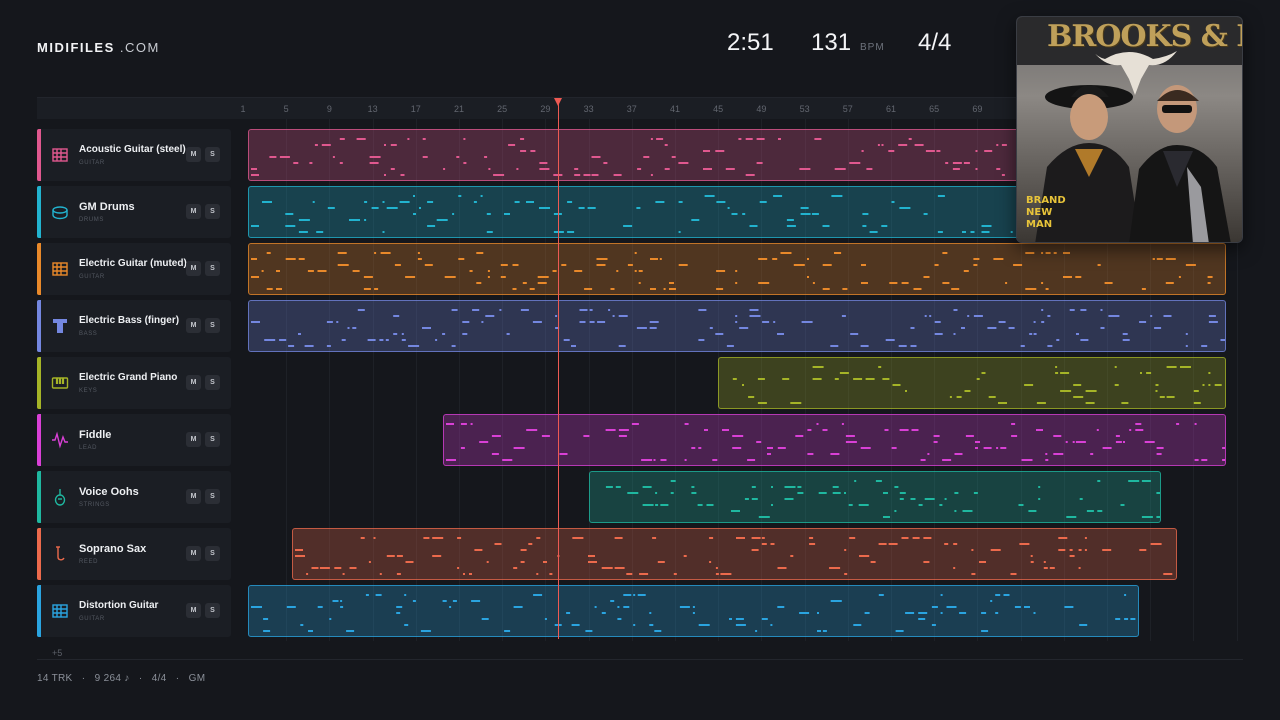 The image size is (1280, 720). I want to click on ruler-bar-number: 37, so click(631, 109).